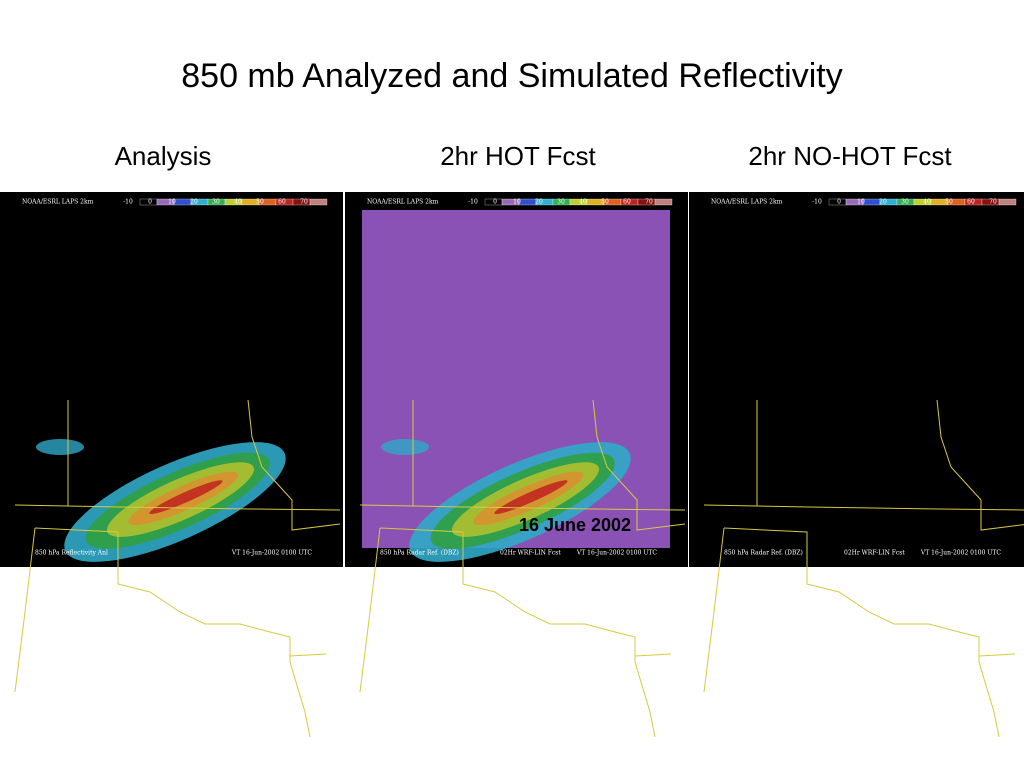 The image size is (1024, 768). What do you see at coordinates (575, 525) in the screenshot?
I see `date-label: 16 June 2002` at bounding box center [575, 525].